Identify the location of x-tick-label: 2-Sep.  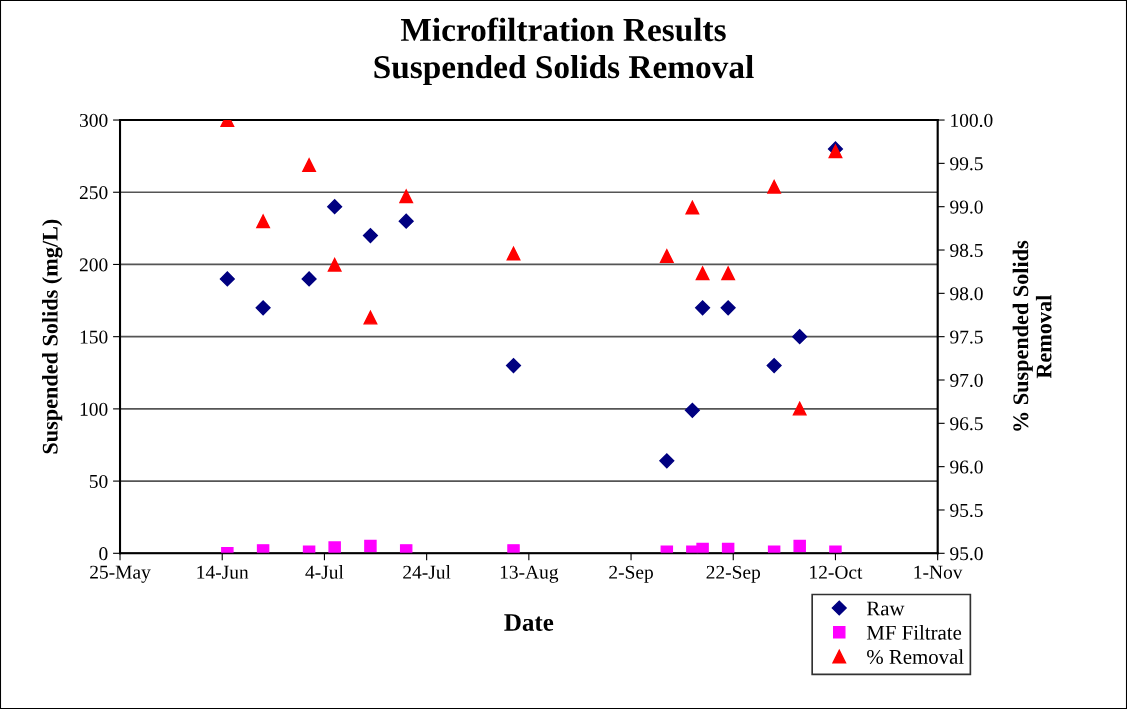
(631, 574).